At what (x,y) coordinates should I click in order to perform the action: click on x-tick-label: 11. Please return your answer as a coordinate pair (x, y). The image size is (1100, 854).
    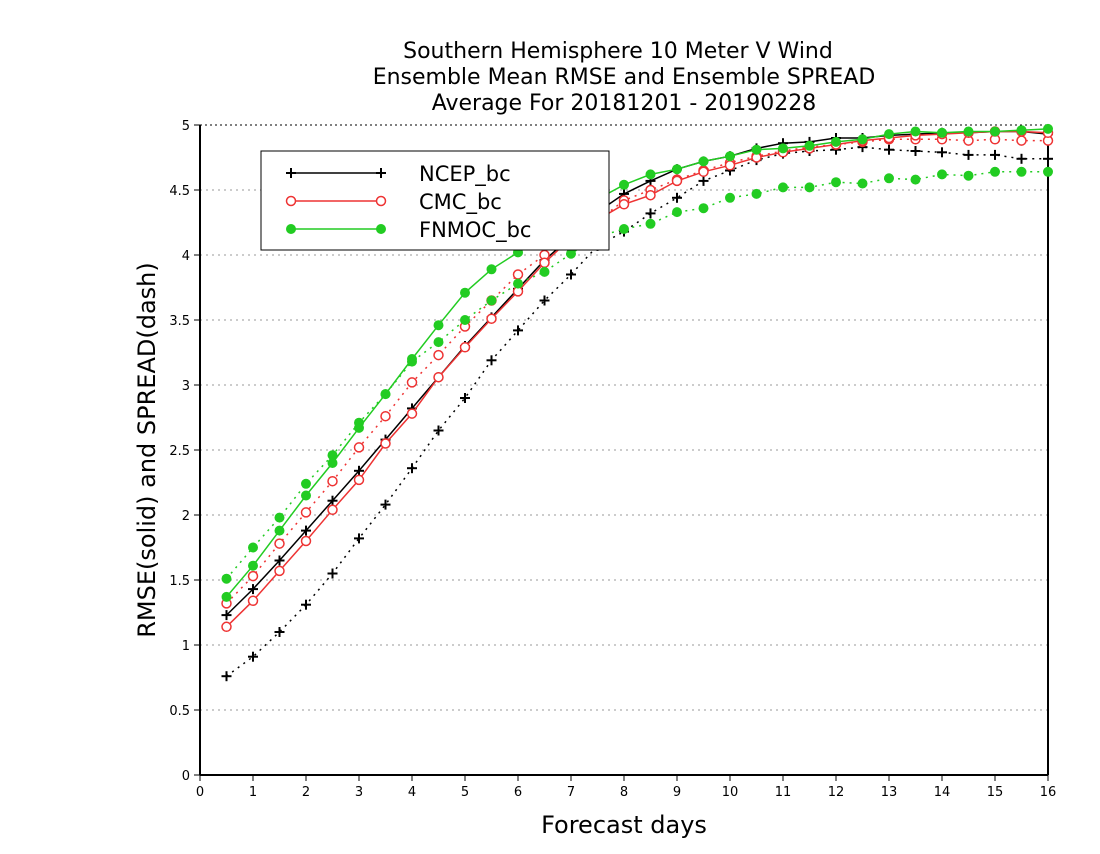
    Looking at the image, I should click on (783, 792).